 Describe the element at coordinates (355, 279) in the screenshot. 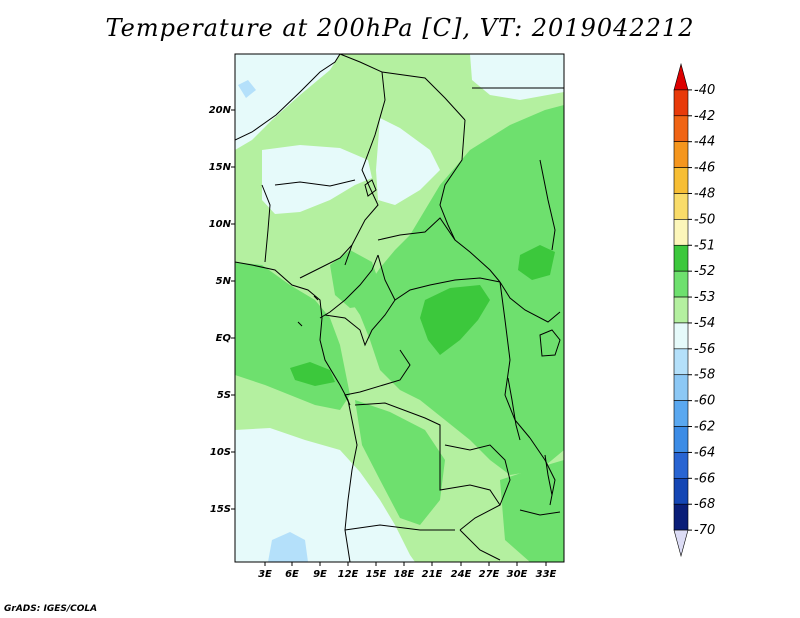

I see `temp-region-53-central` at that location.